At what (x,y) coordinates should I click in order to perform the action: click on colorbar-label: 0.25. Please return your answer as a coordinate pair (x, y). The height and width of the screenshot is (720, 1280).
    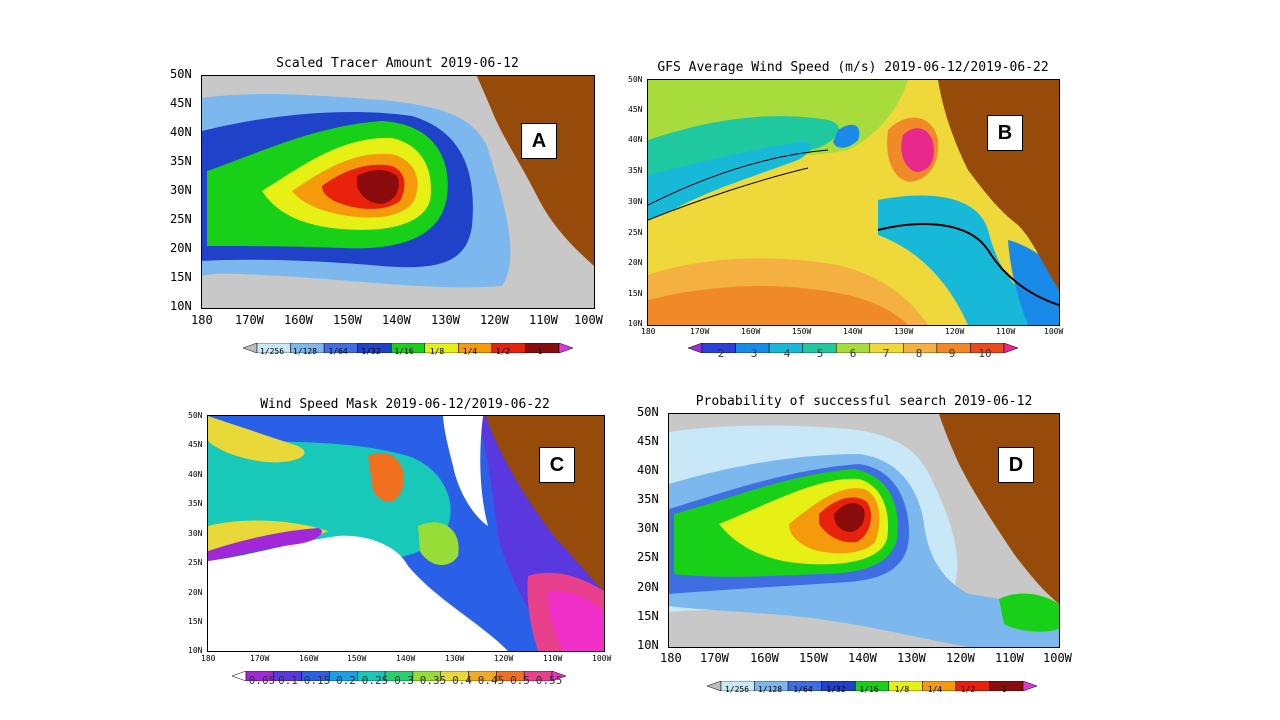
    Looking at the image, I should click on (375, 680).